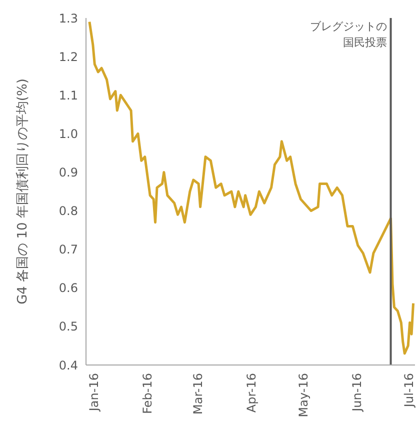 Image resolution: width=419 pixels, height=425 pixels. Describe the element at coordinates (348, 34) in the screenshot. I see `ref-line-label: ブレグジットの国民投票` at that location.